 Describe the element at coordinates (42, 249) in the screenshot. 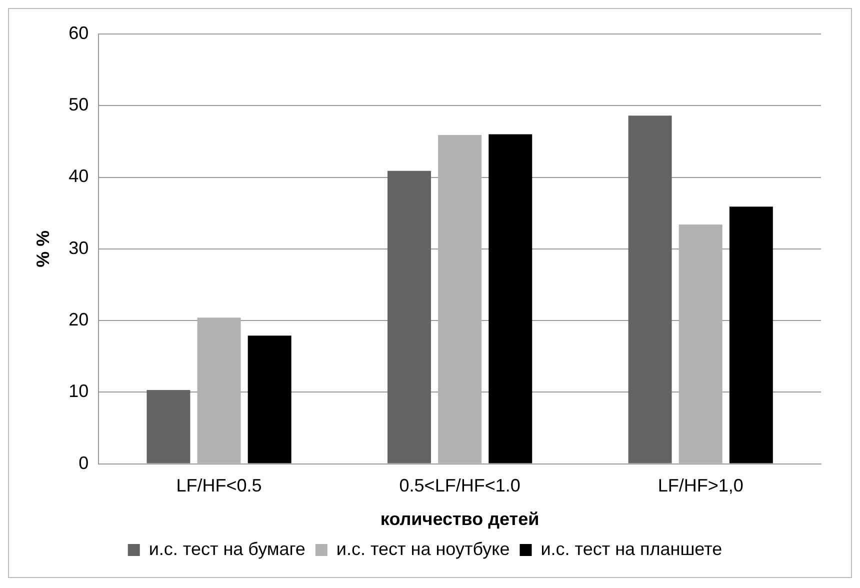

I see `y-axis-title: % %` at that location.